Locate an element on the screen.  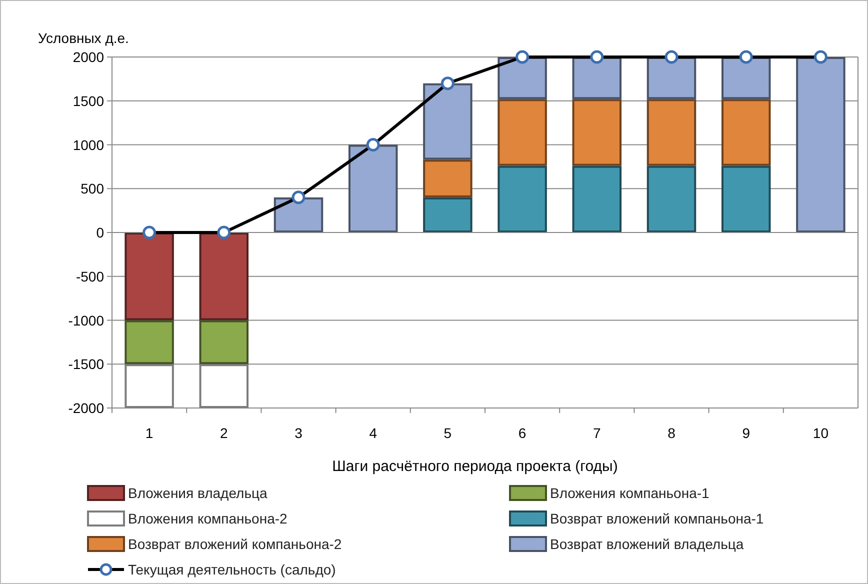
y-tick-label: 2000 is located at coordinates (88, 57).